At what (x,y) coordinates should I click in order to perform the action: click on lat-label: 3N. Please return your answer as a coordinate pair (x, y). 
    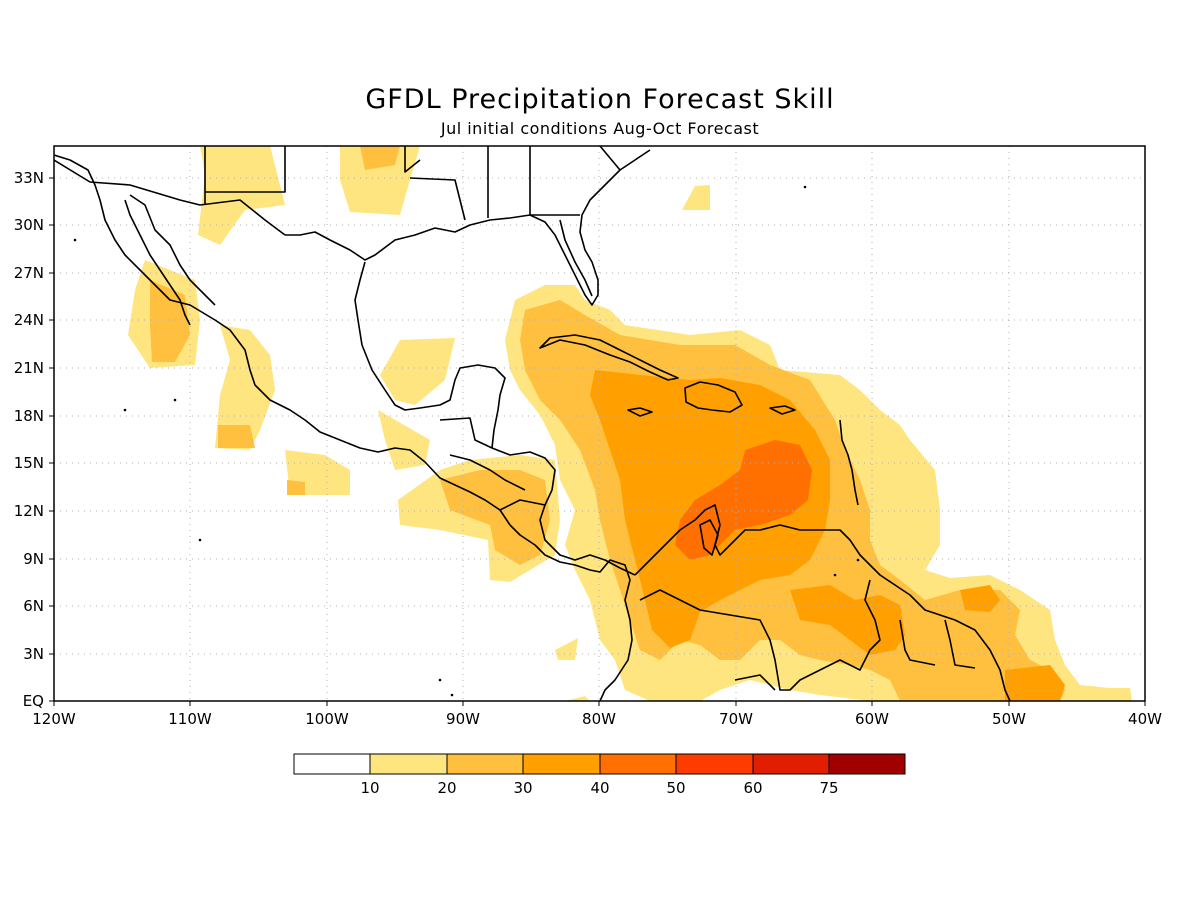
    Looking at the image, I should click on (33, 654).